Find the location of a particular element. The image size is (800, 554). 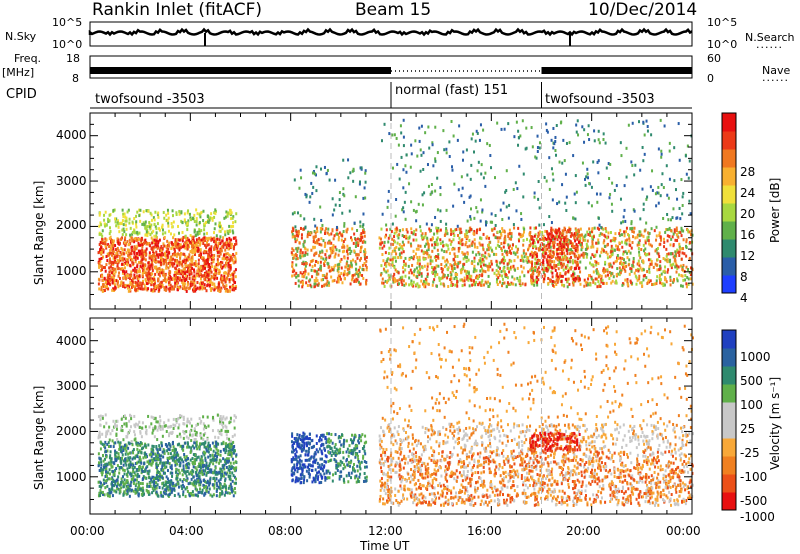

freq-right-tick-bottom: 0 is located at coordinates (710, 78).